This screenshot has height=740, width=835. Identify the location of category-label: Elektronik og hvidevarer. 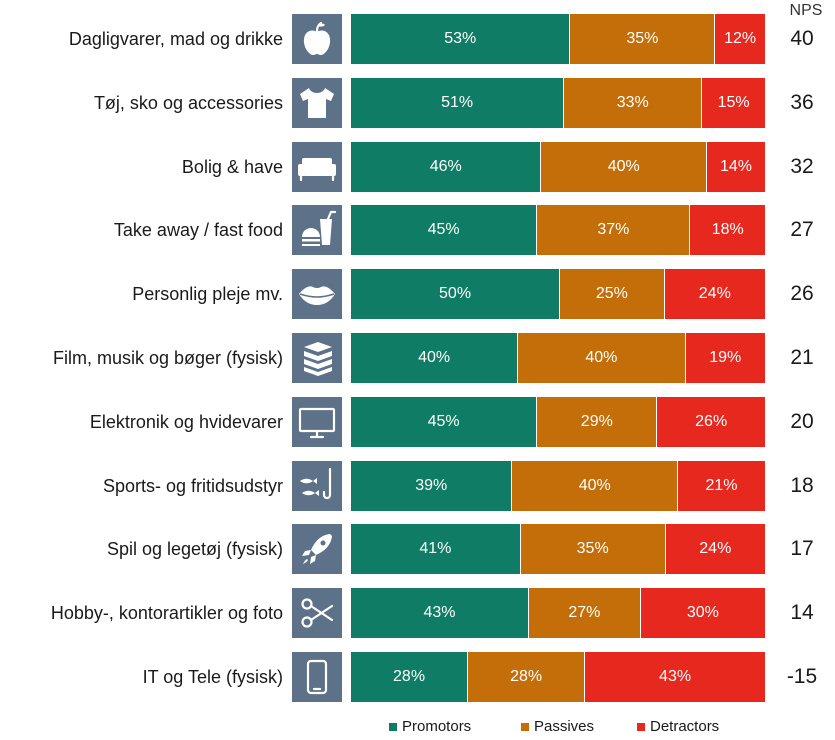
(186, 421).